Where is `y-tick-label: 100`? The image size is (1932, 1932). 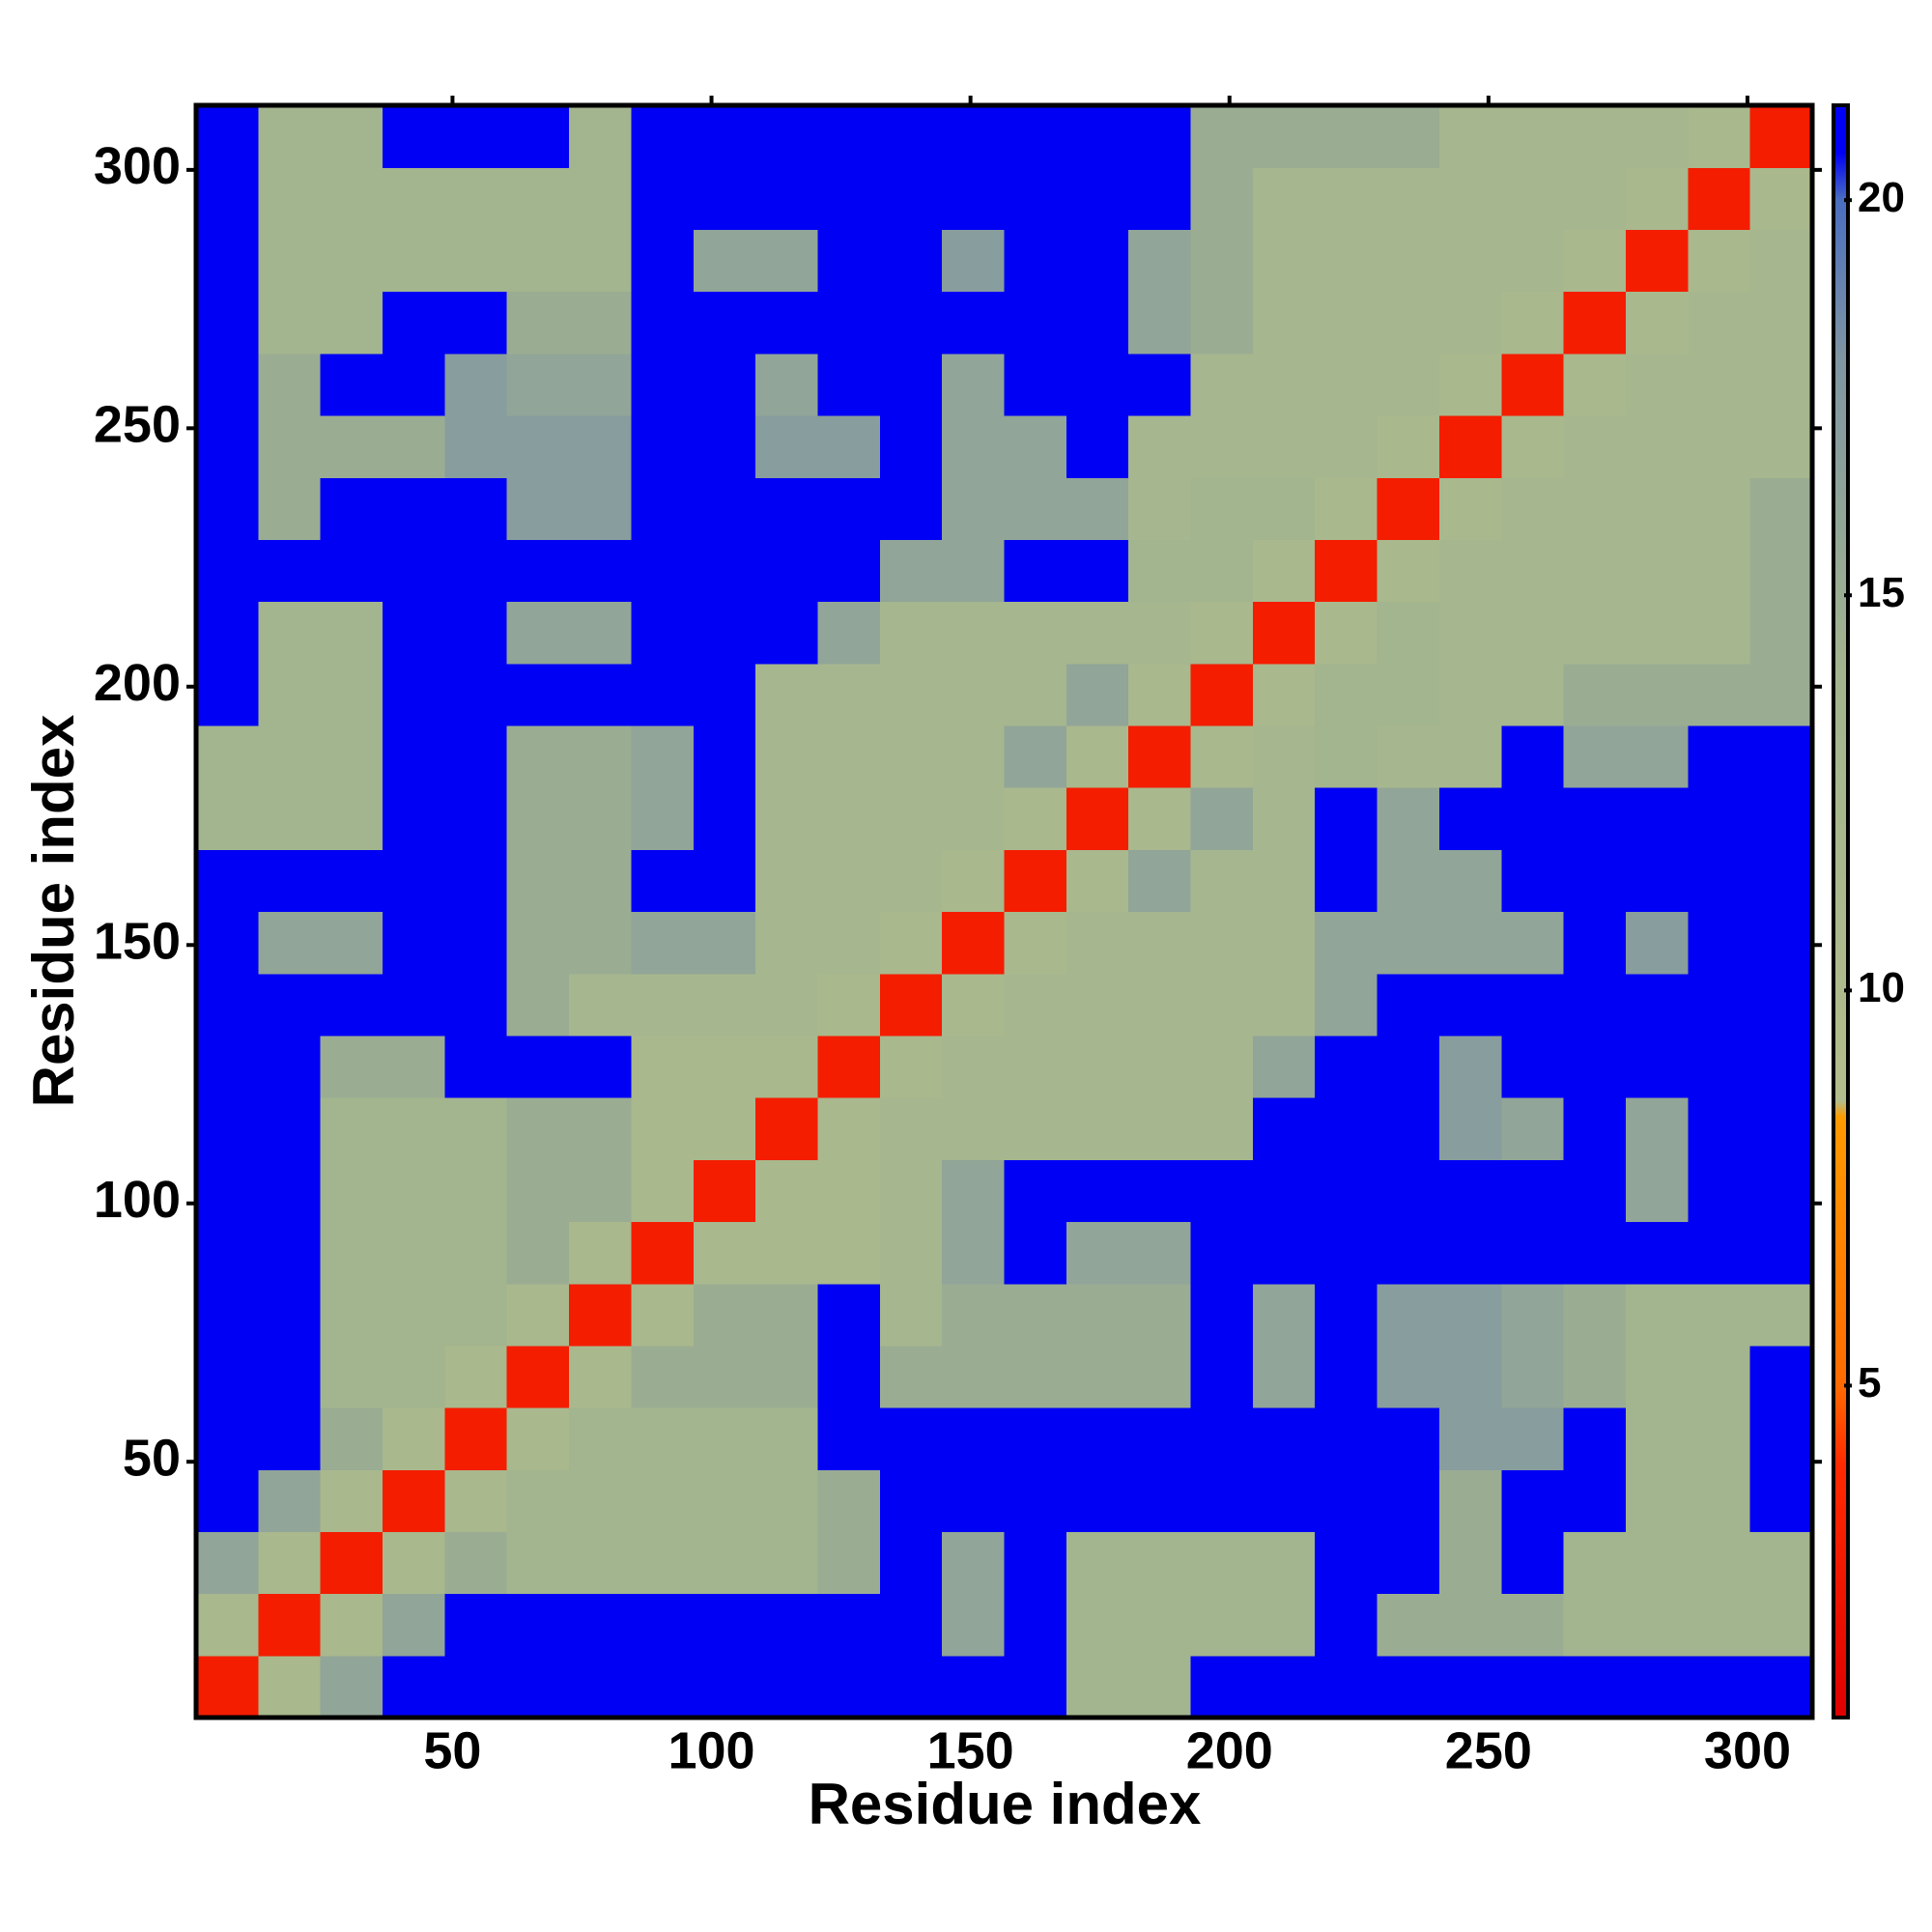
y-tick-label: 100 is located at coordinates (137, 1200).